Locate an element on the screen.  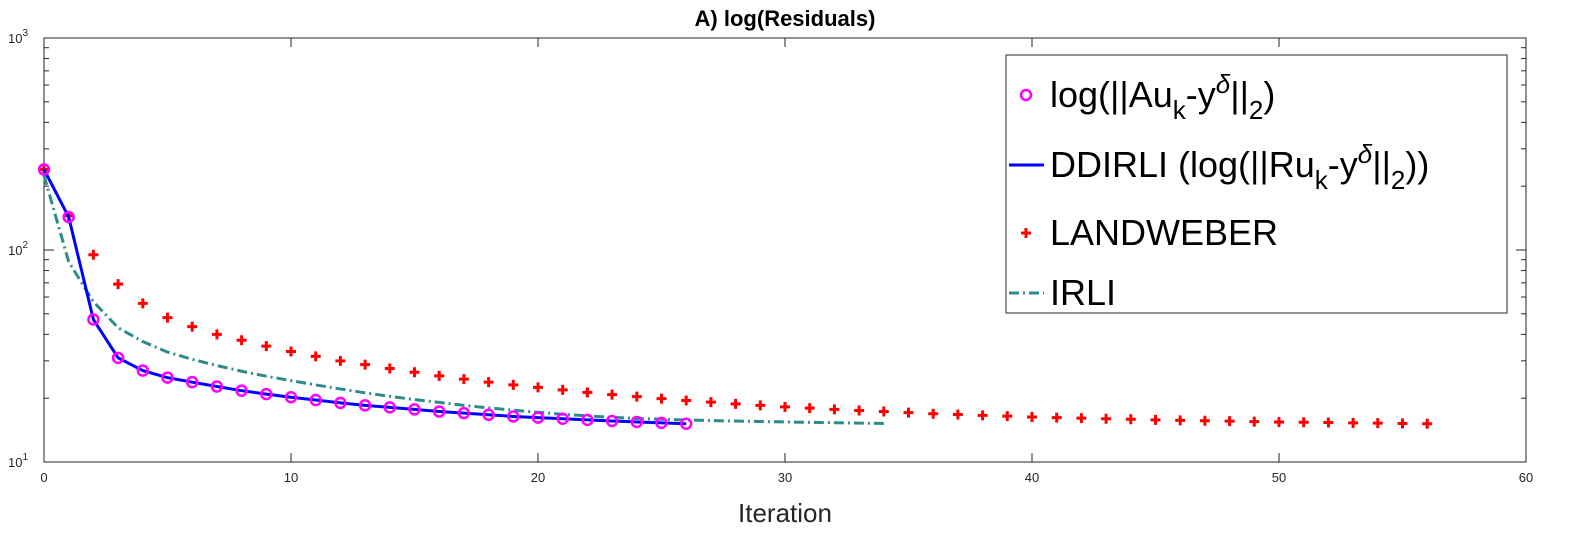
legend-text-part: log(||Au is located at coordinates (1111, 94).